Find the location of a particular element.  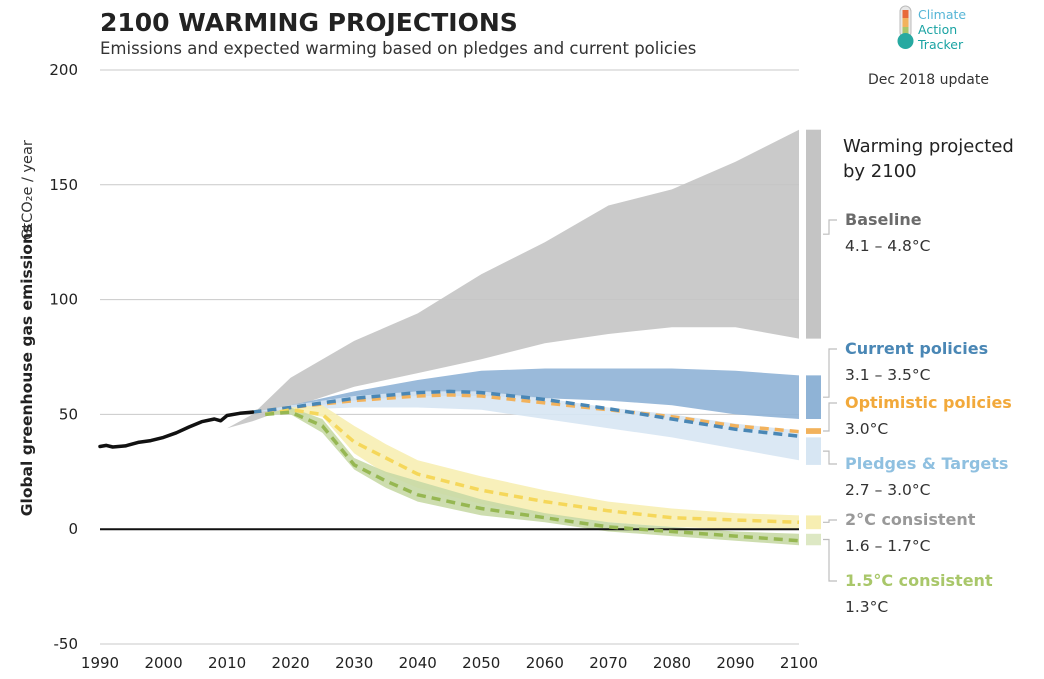

y-tick-label: -50 is located at coordinates (66, 644).